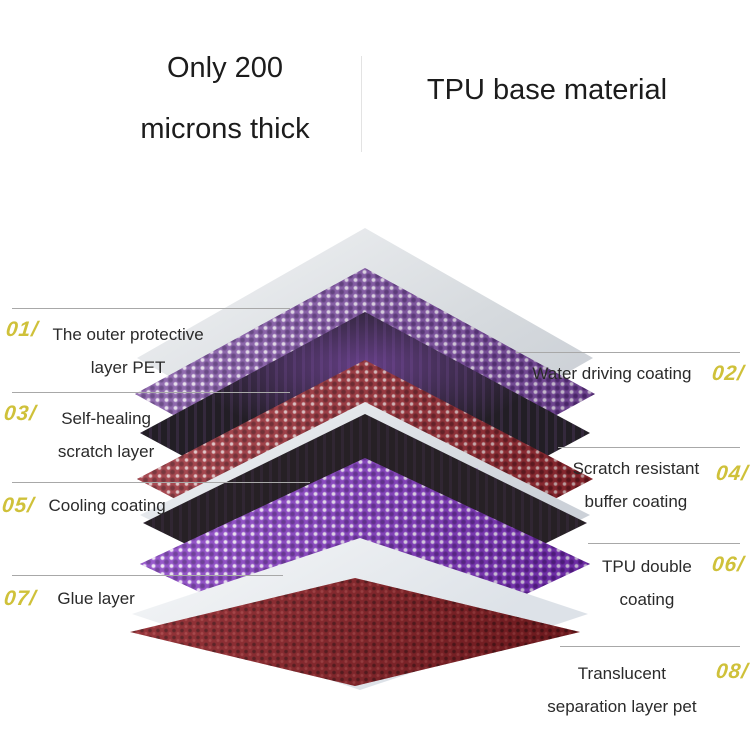 This screenshot has height=750, width=750. What do you see at coordinates (636, 501) in the screenshot?
I see `label-04-text-line2: buffer coating` at bounding box center [636, 501].